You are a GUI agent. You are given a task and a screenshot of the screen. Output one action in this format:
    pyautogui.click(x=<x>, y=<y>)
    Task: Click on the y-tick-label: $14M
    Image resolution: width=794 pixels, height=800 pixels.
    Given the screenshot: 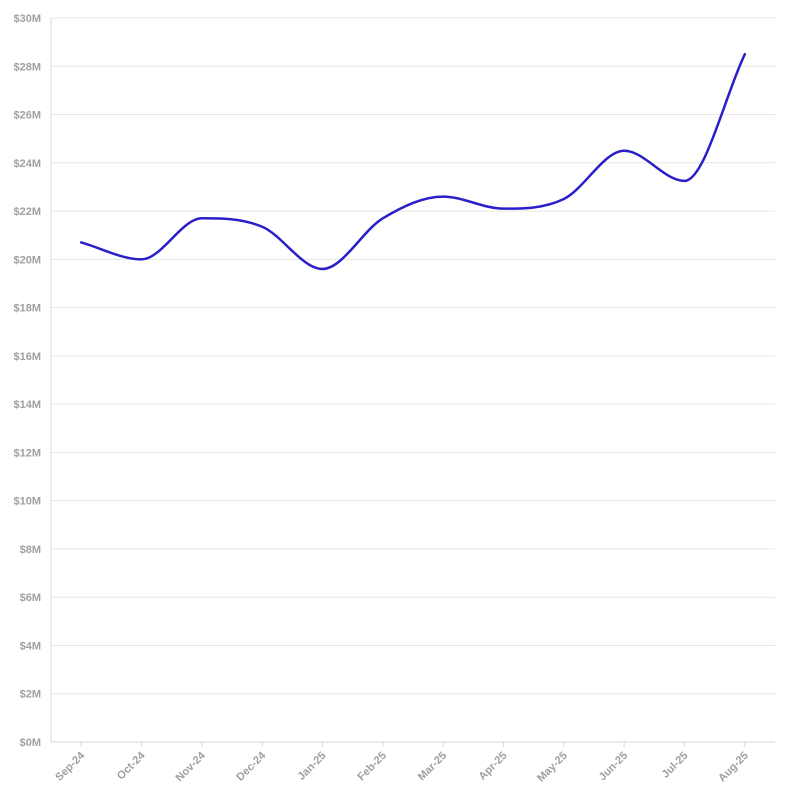 What is the action you would take?
    pyautogui.click(x=27, y=405)
    